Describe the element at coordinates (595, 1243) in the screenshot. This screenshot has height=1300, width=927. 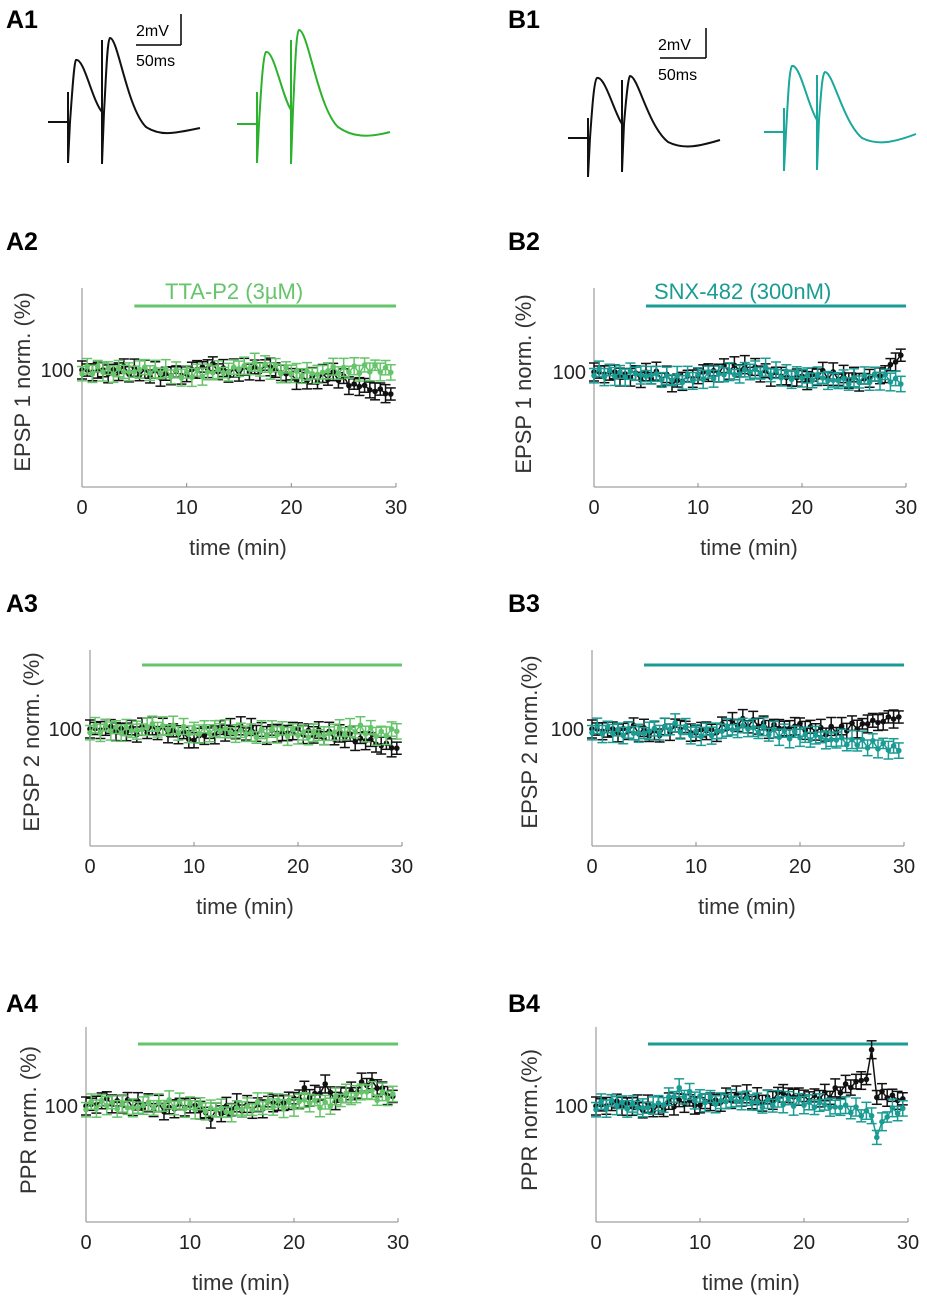
I see `x-tick-label-b4-0: 0` at that location.